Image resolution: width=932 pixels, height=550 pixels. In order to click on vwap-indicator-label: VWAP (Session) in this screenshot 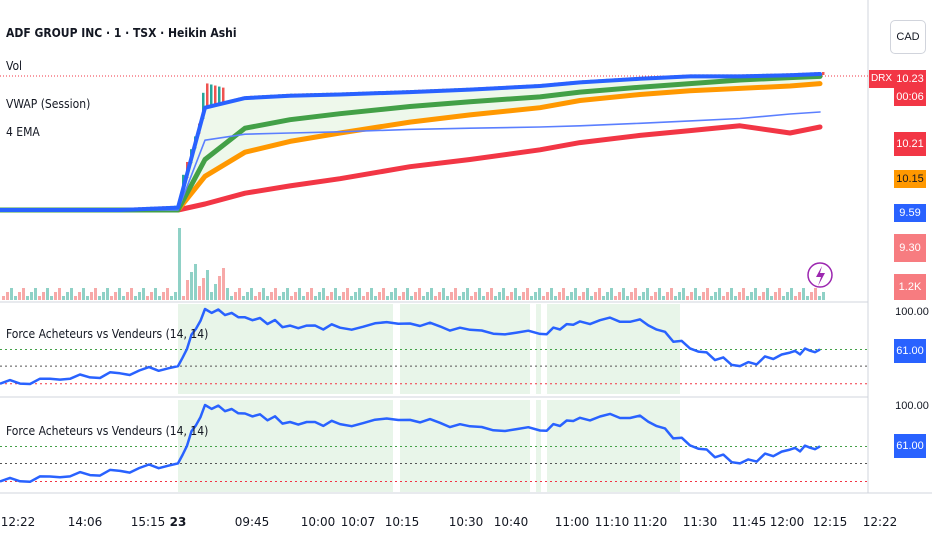, I will do `click(48, 104)`.